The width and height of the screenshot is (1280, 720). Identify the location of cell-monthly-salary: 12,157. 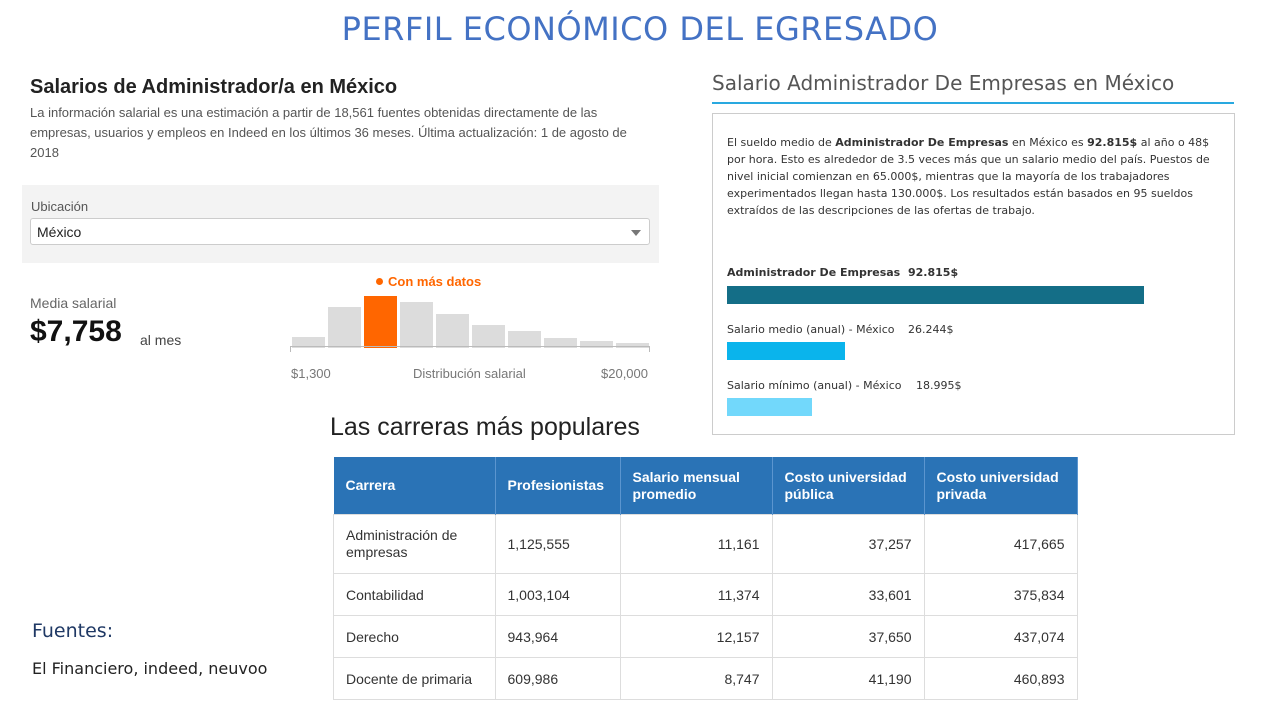
(696, 636).